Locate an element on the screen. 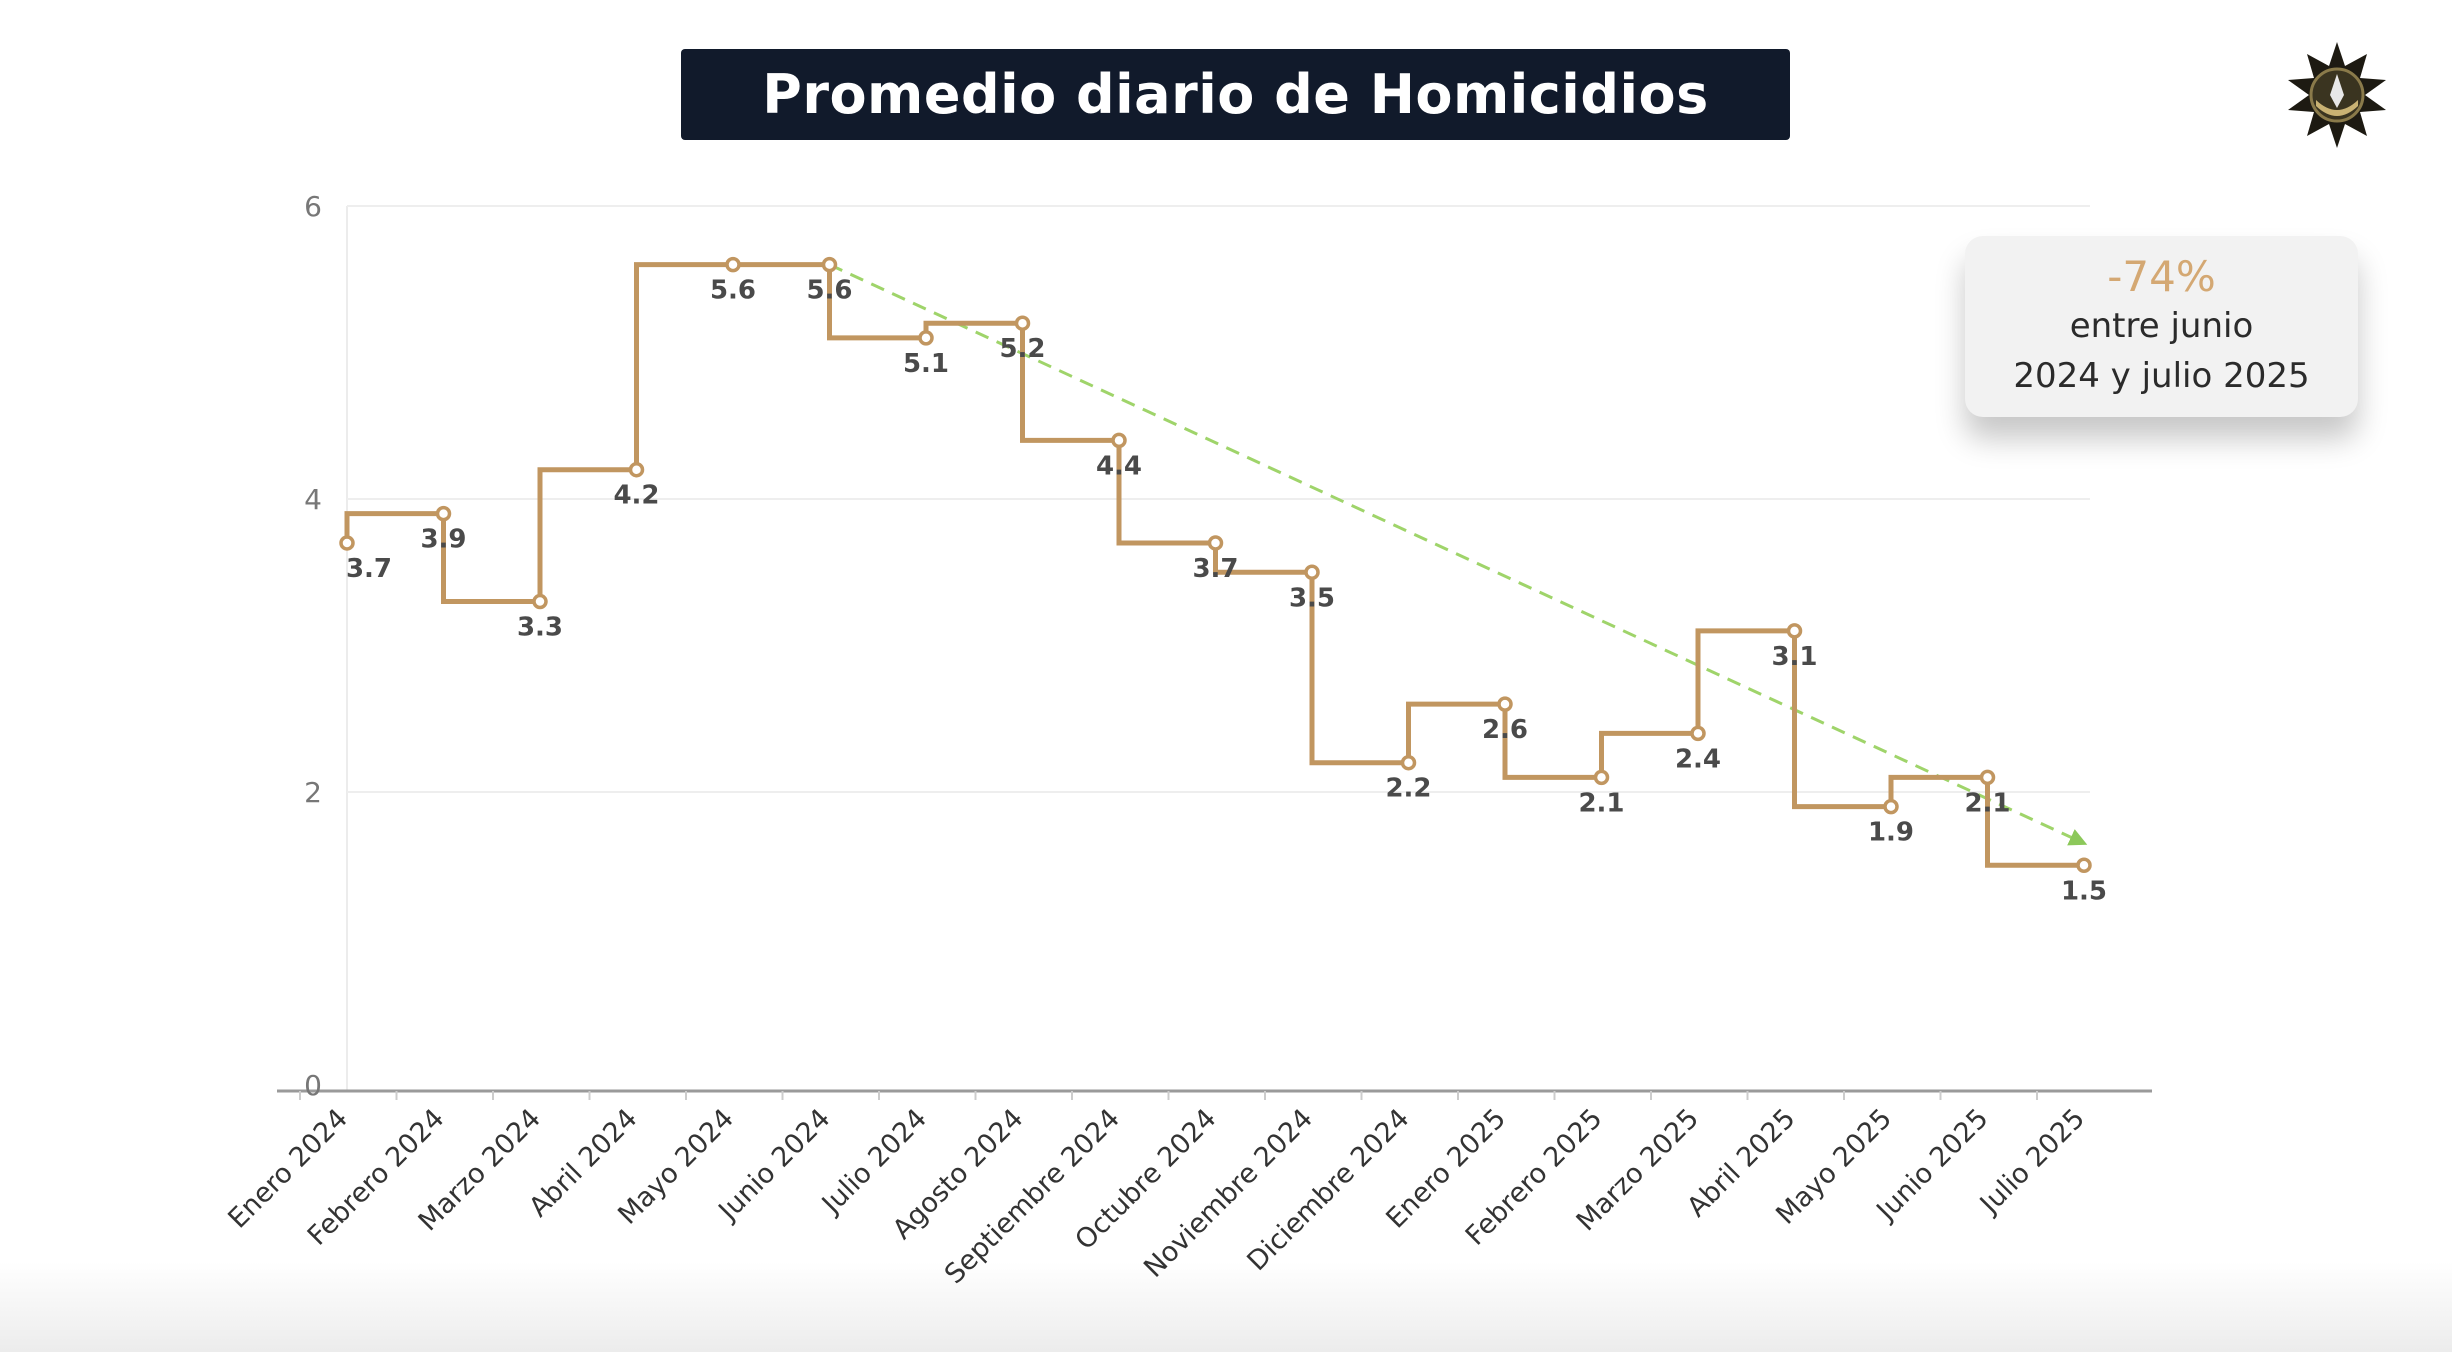 The image size is (2452, 1352). data-label: 2.2 is located at coordinates (1408, 789).